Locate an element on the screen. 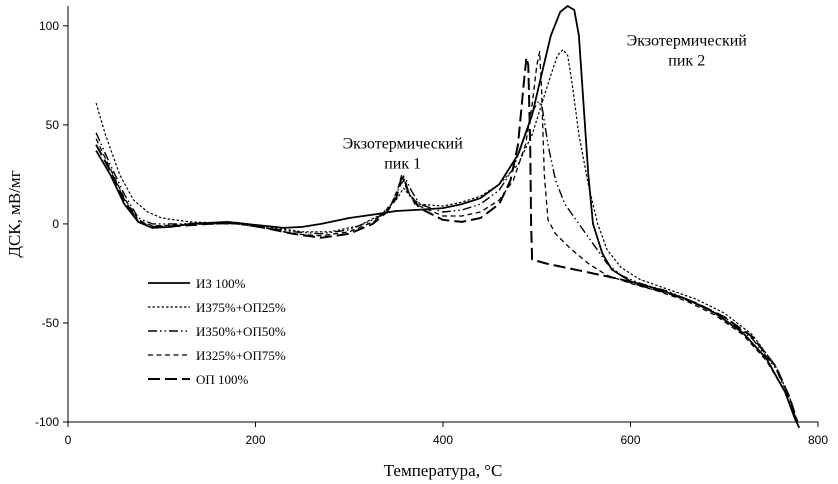 The height and width of the screenshot is (484, 838). y-tick-label: -100 is located at coordinates (47, 422).